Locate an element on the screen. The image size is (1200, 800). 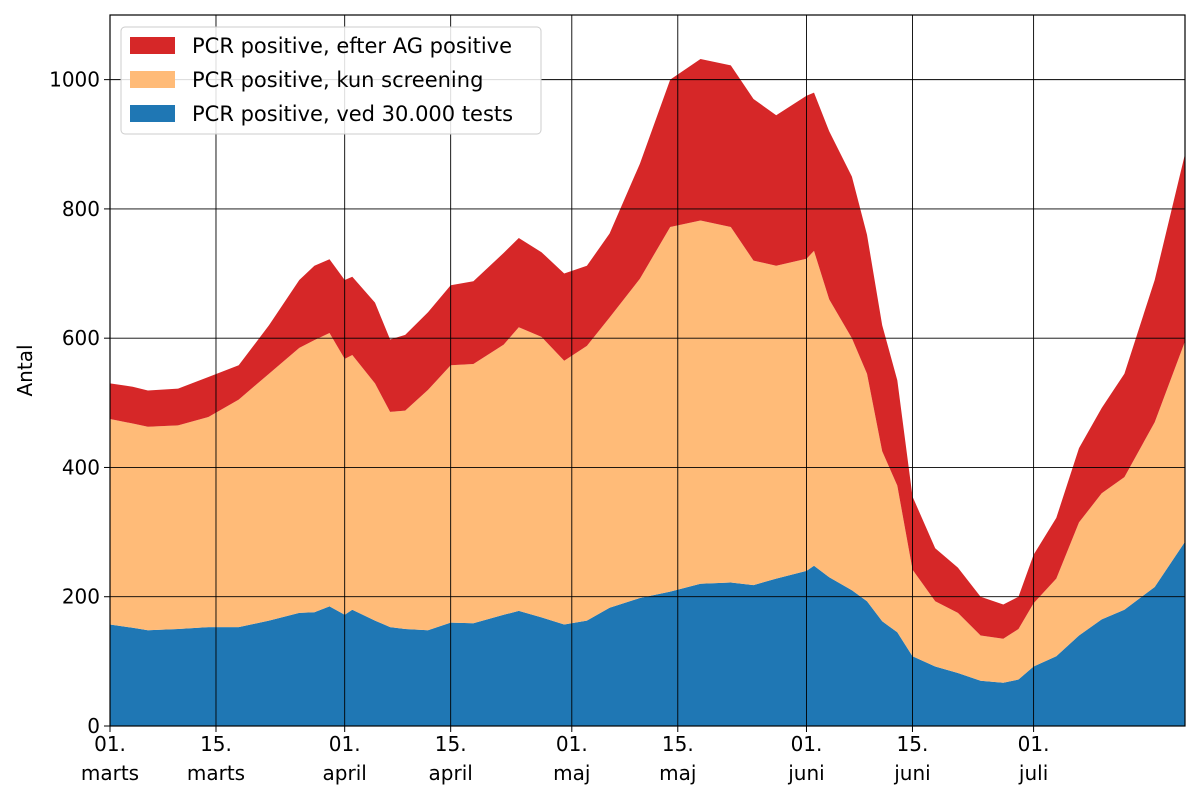
y-tick-label: 800 is located at coordinates (81, 209).